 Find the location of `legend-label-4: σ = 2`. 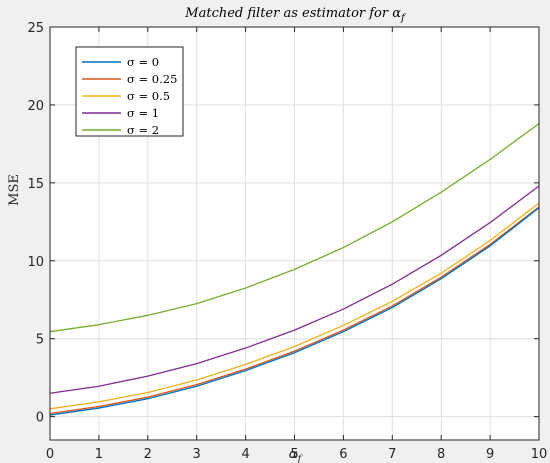

legend-label-4: σ = 2 is located at coordinates (143, 130).